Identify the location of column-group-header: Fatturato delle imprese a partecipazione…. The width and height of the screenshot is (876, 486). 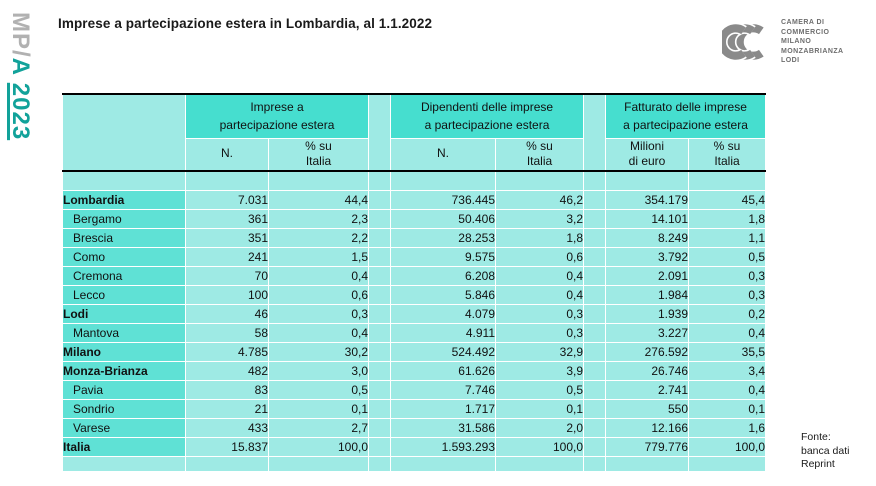
(686, 116).